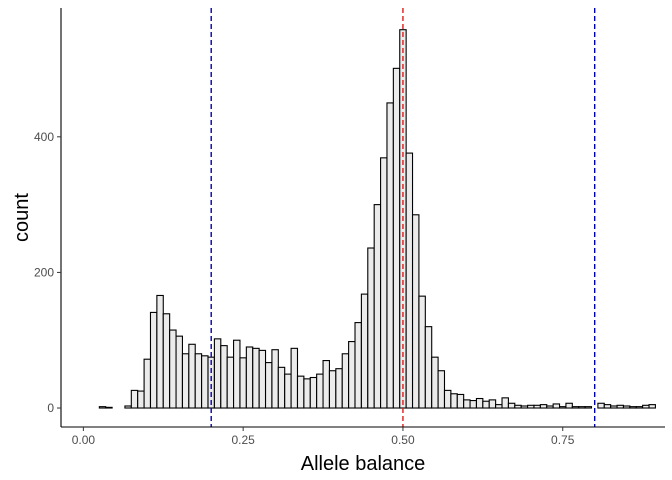 The image size is (672, 480). Describe the element at coordinates (563, 440) in the screenshot. I see `x-tick-label: 0.75` at that location.